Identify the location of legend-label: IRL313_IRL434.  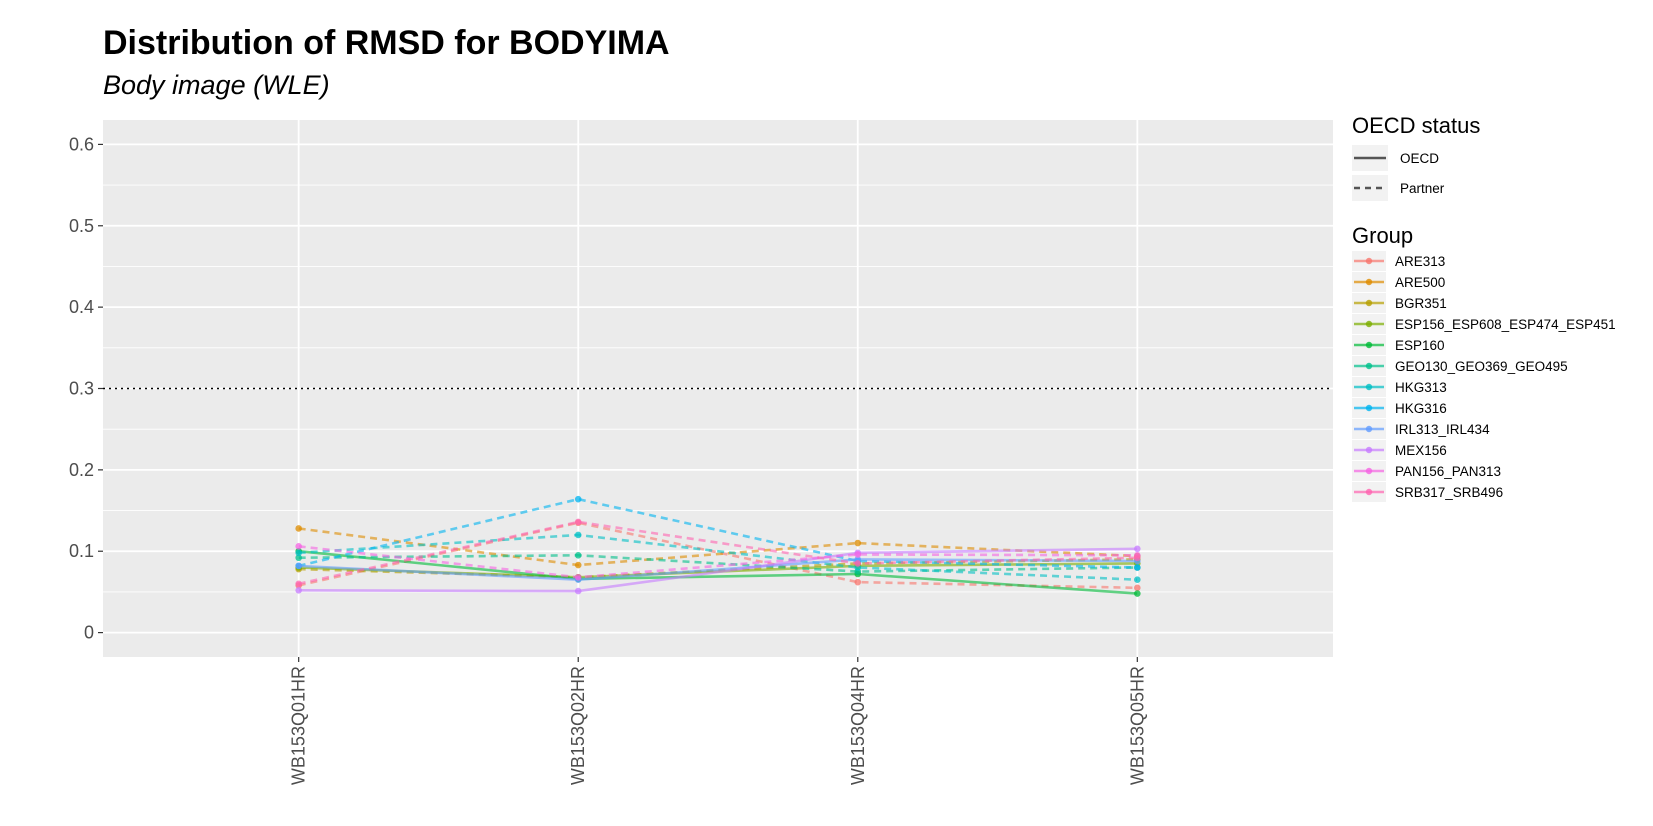
(1442, 429).